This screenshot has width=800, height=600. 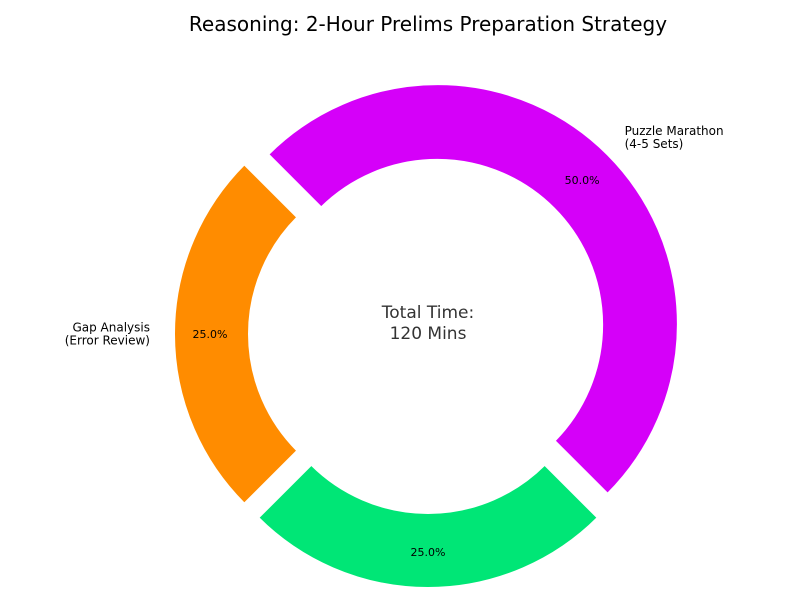 What do you see at coordinates (582, 180) in the screenshot?
I see `slice-pct-label-0: 50.0%` at bounding box center [582, 180].